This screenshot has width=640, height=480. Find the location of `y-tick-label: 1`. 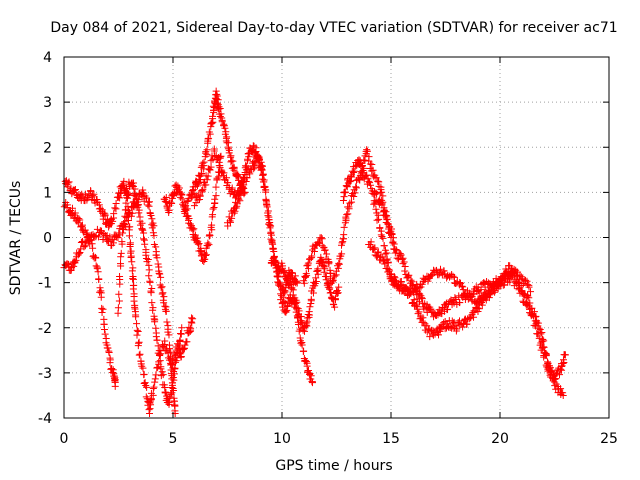

y-tick-label: 1 is located at coordinates (47, 193).